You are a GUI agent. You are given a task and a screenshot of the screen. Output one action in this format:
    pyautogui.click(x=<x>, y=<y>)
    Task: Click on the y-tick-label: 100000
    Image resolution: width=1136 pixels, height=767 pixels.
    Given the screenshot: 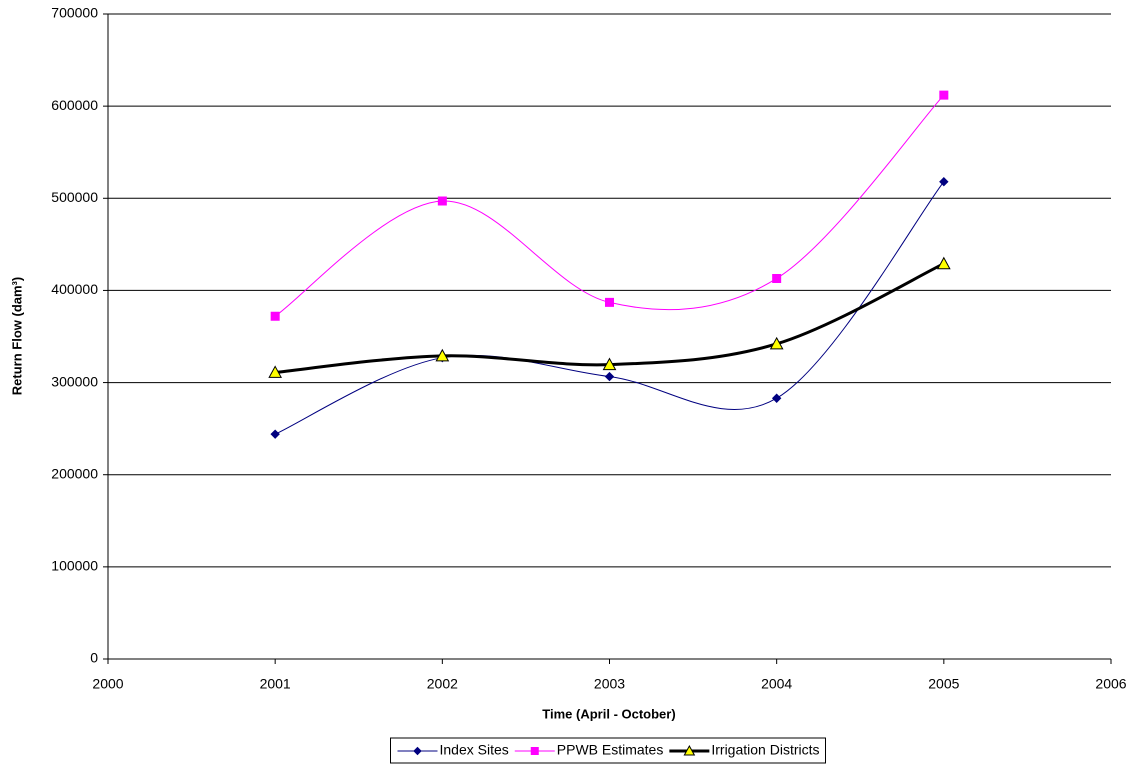 What is the action you would take?
    pyautogui.click(x=74, y=566)
    